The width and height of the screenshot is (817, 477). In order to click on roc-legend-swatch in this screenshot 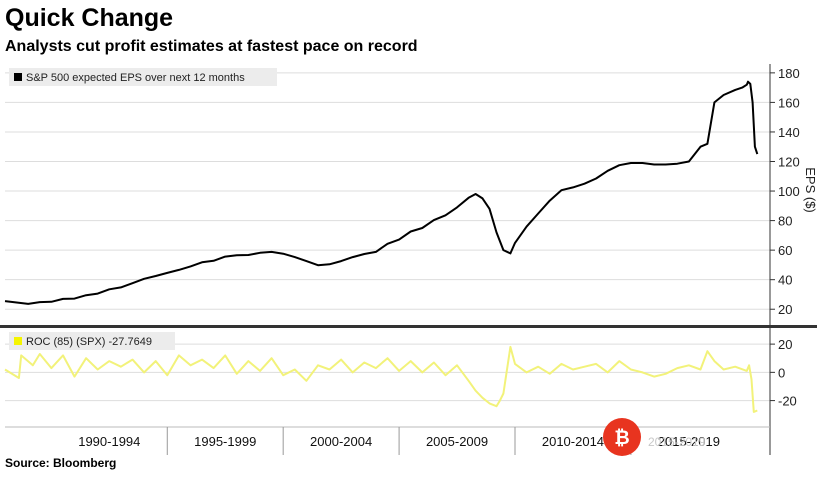, I will do `click(18, 341)`.